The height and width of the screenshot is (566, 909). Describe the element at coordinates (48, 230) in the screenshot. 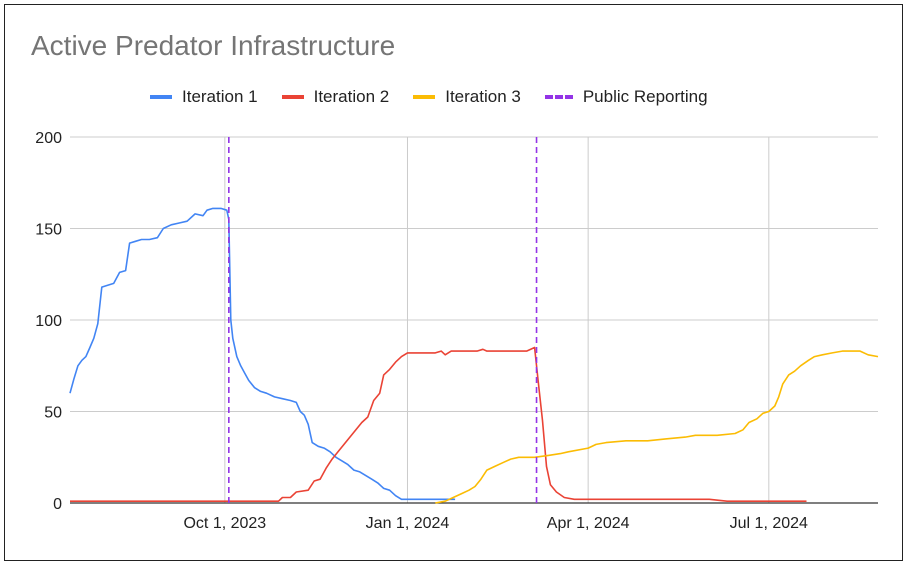

I see `y-tick-label: 150` at that location.